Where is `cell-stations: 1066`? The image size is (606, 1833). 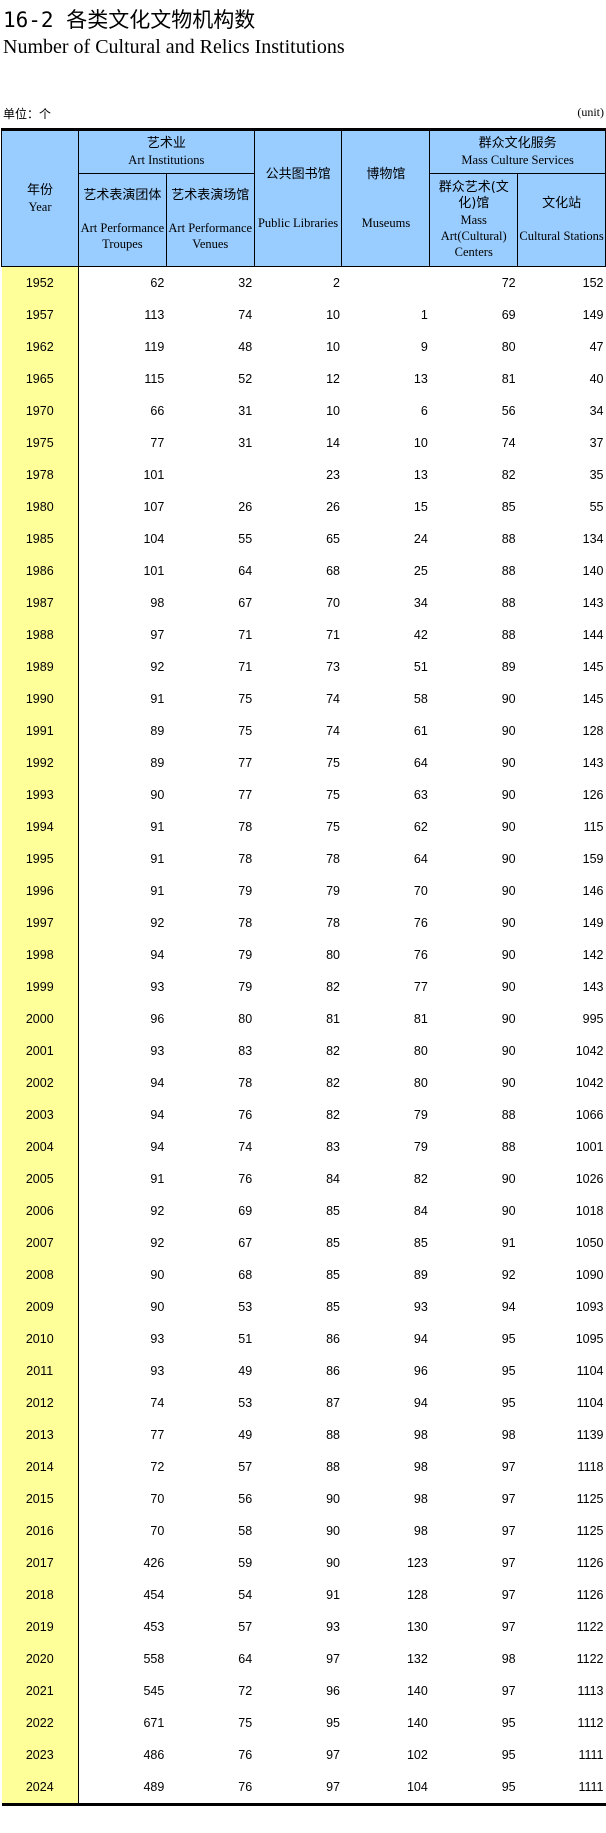
cell-stations: 1066 is located at coordinates (589, 1115).